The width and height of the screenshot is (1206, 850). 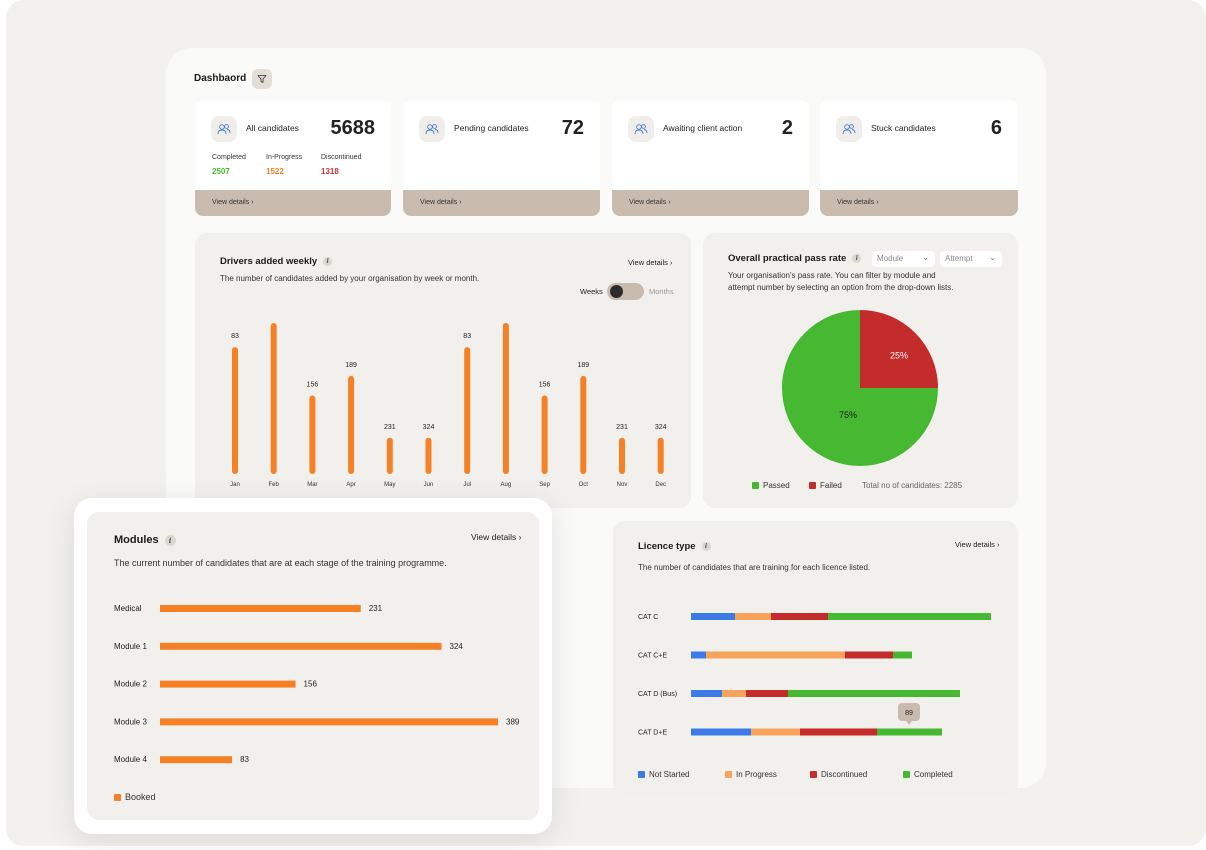 What do you see at coordinates (622, 485) in the screenshot?
I see `x-tick-label: Nov` at bounding box center [622, 485].